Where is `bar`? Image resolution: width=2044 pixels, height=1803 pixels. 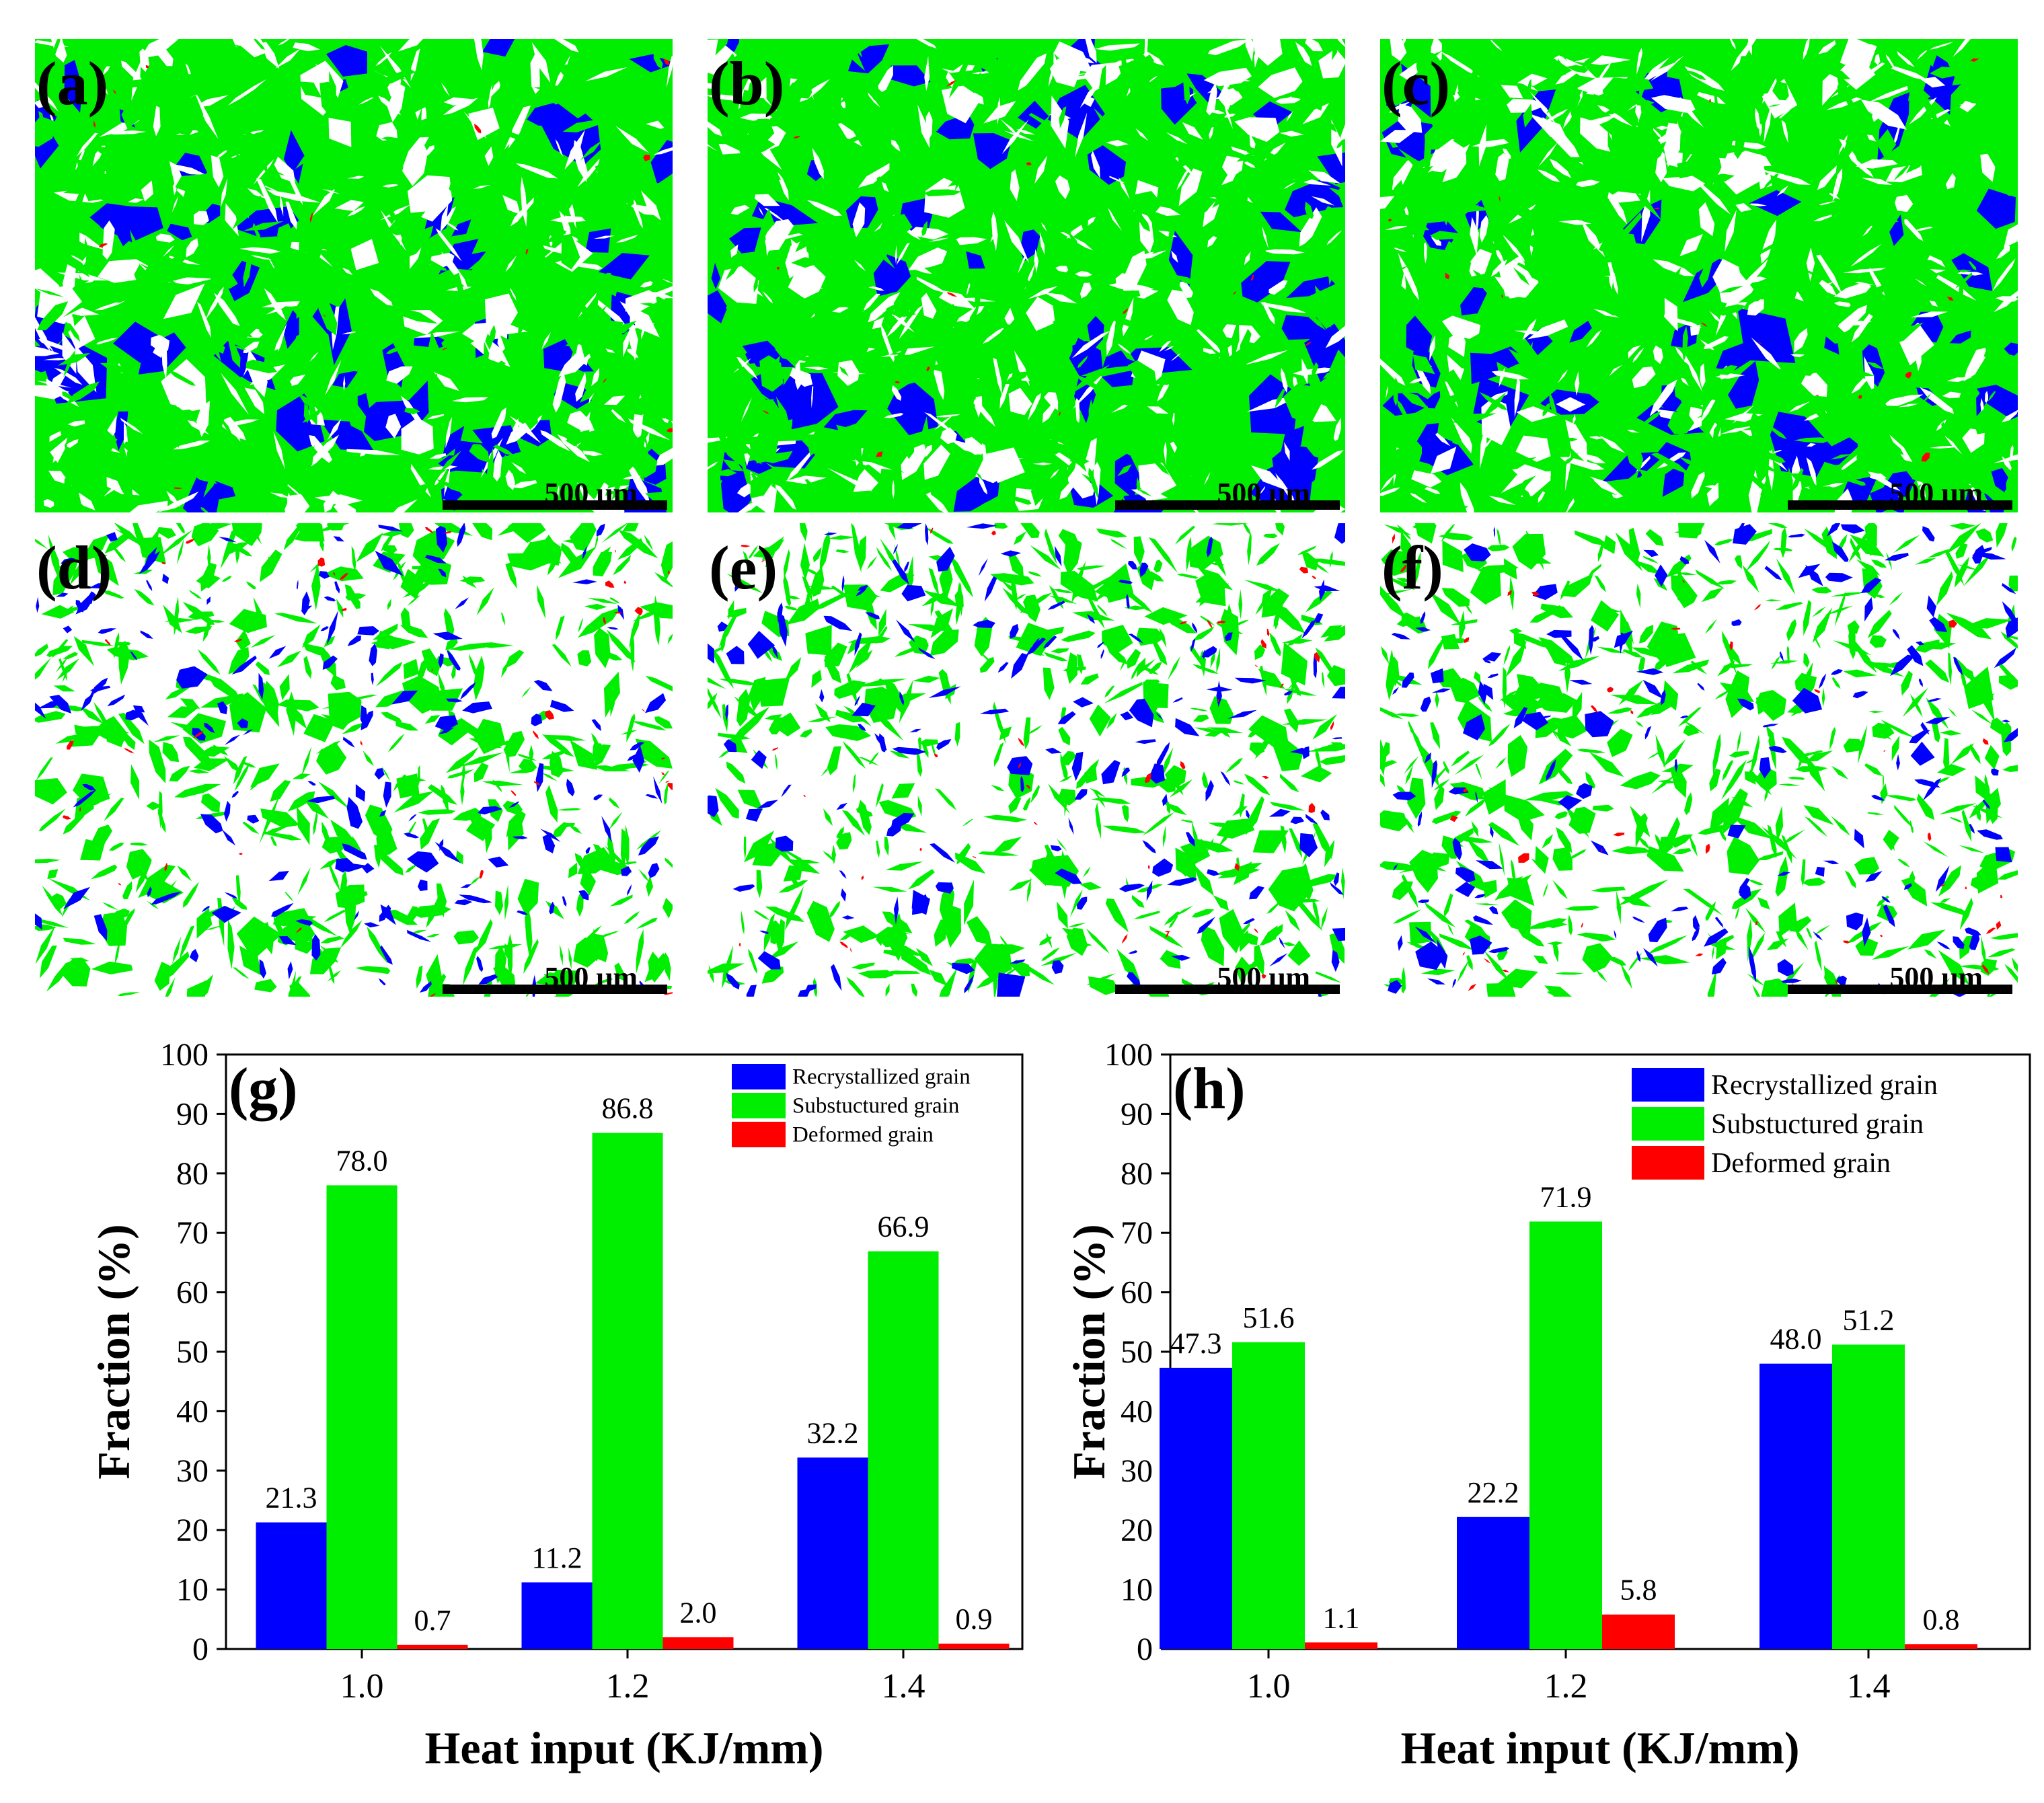 bar is located at coordinates (627, 1391).